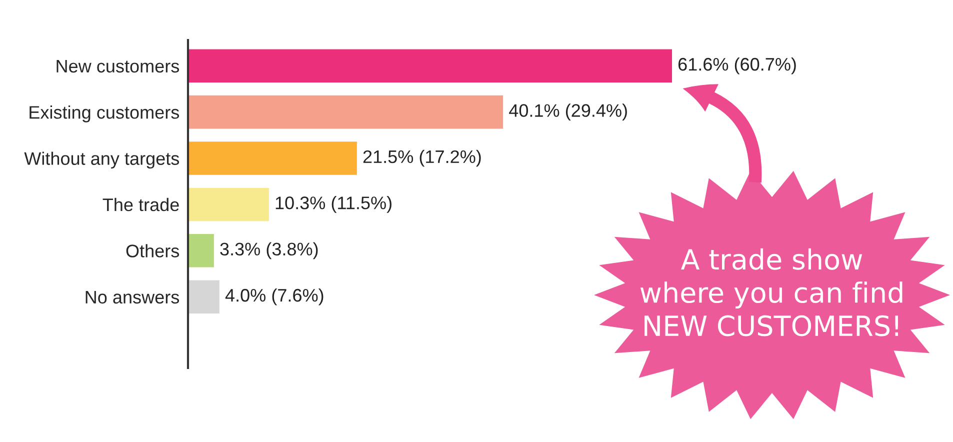  What do you see at coordinates (274, 297) in the screenshot?
I see `data-label: 4.0% (7.6%)` at bounding box center [274, 297].